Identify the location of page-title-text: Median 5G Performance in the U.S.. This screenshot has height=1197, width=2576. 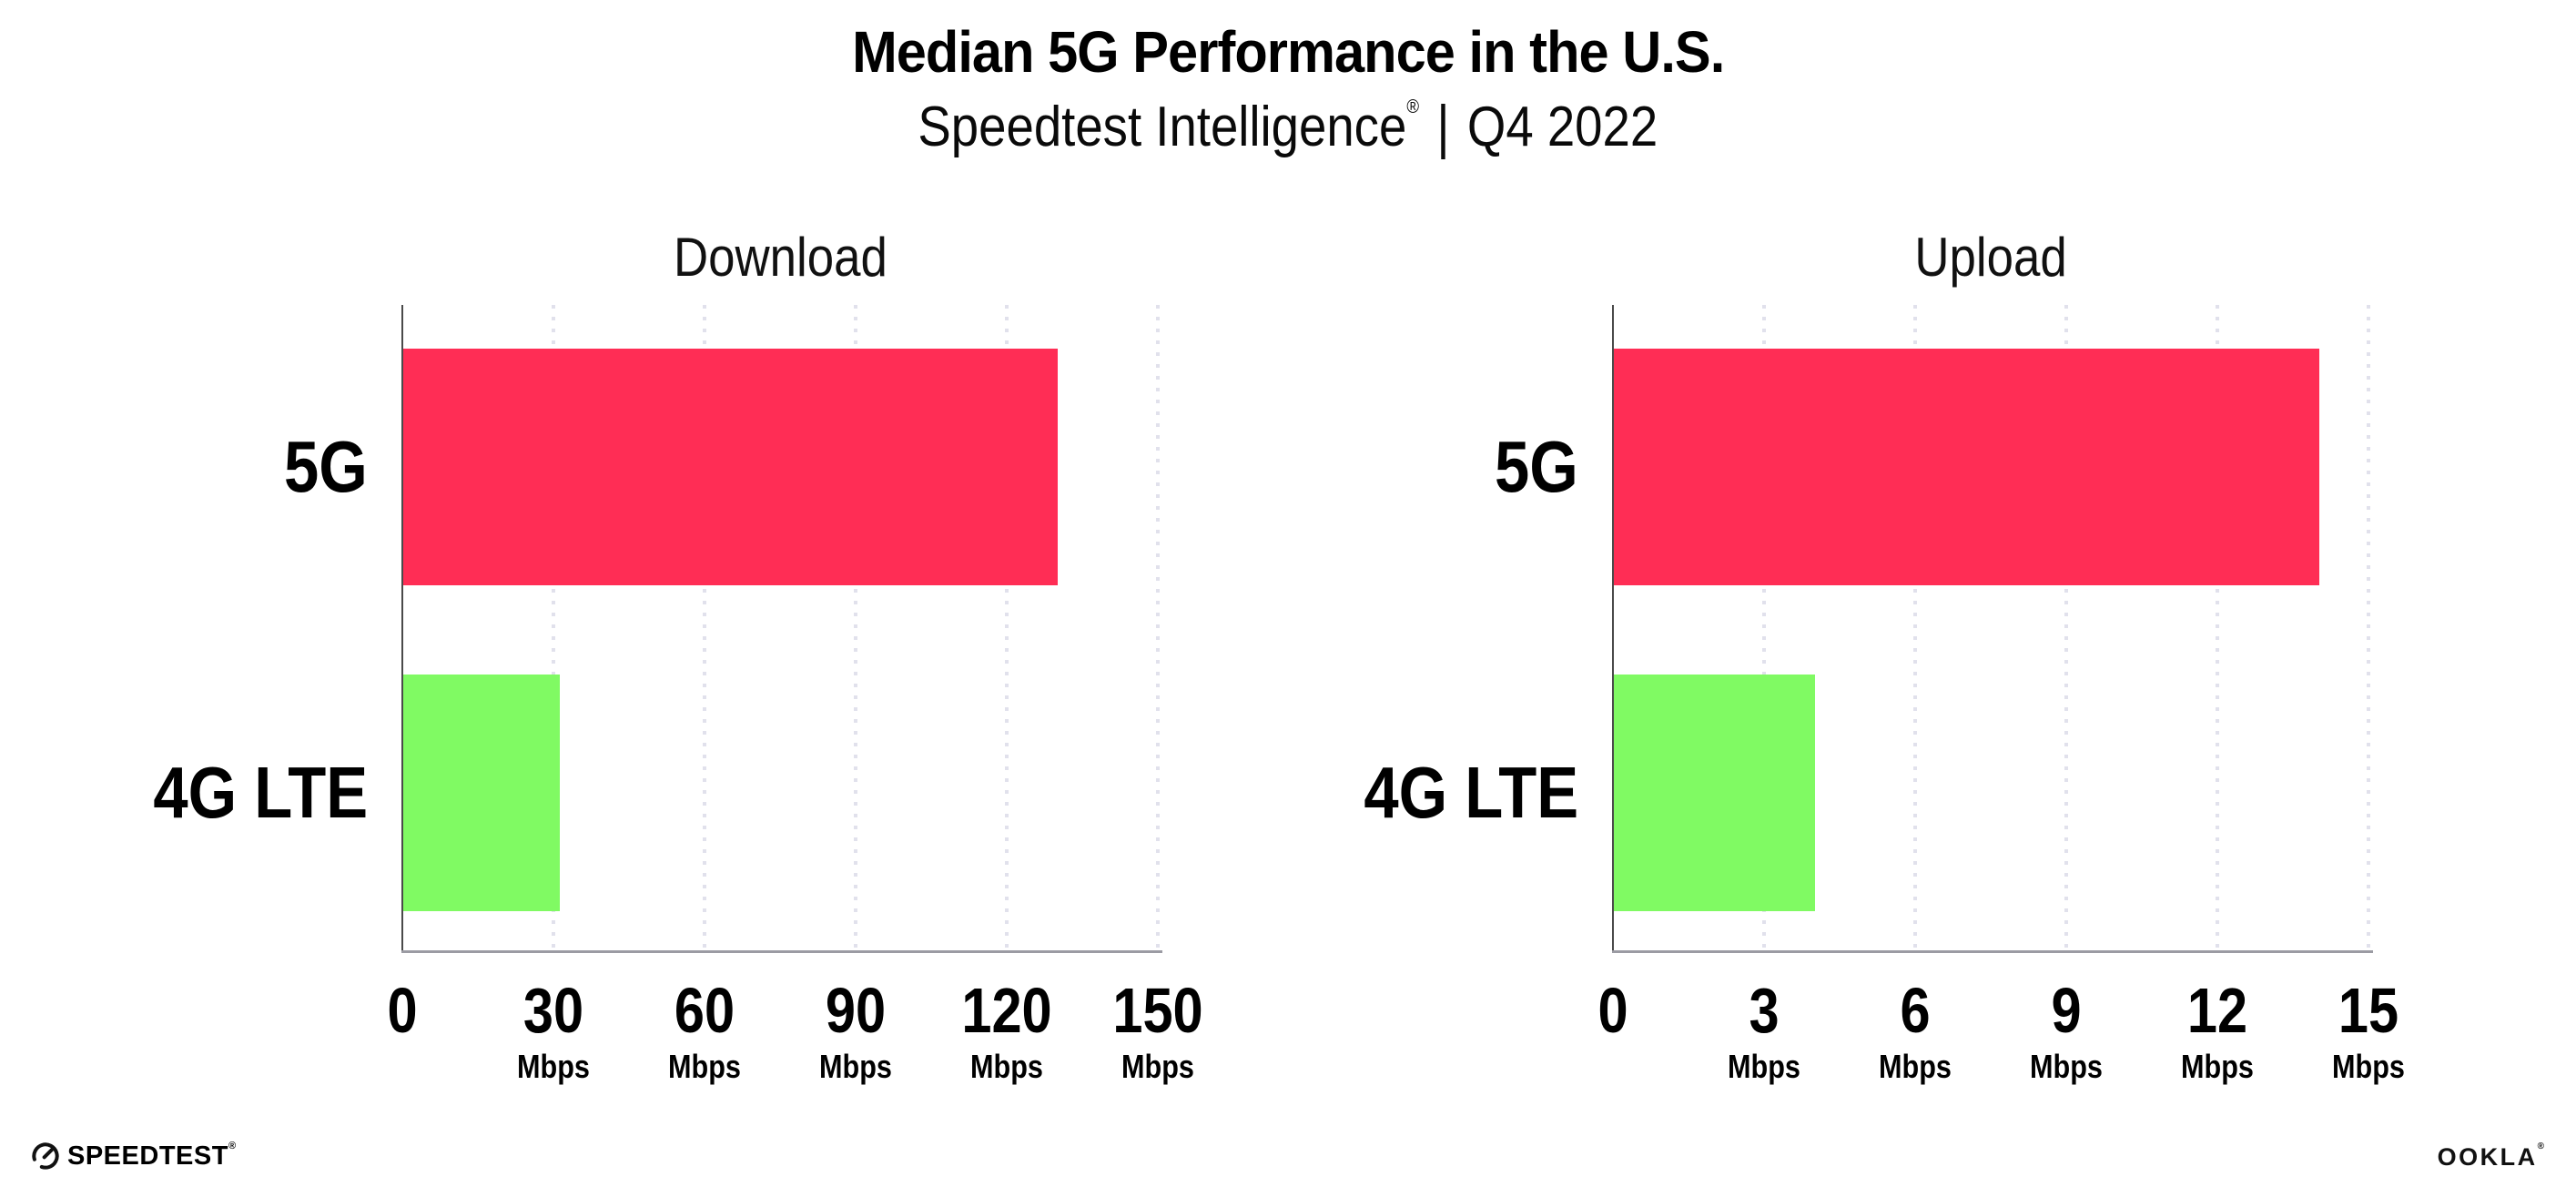
(1288, 52).